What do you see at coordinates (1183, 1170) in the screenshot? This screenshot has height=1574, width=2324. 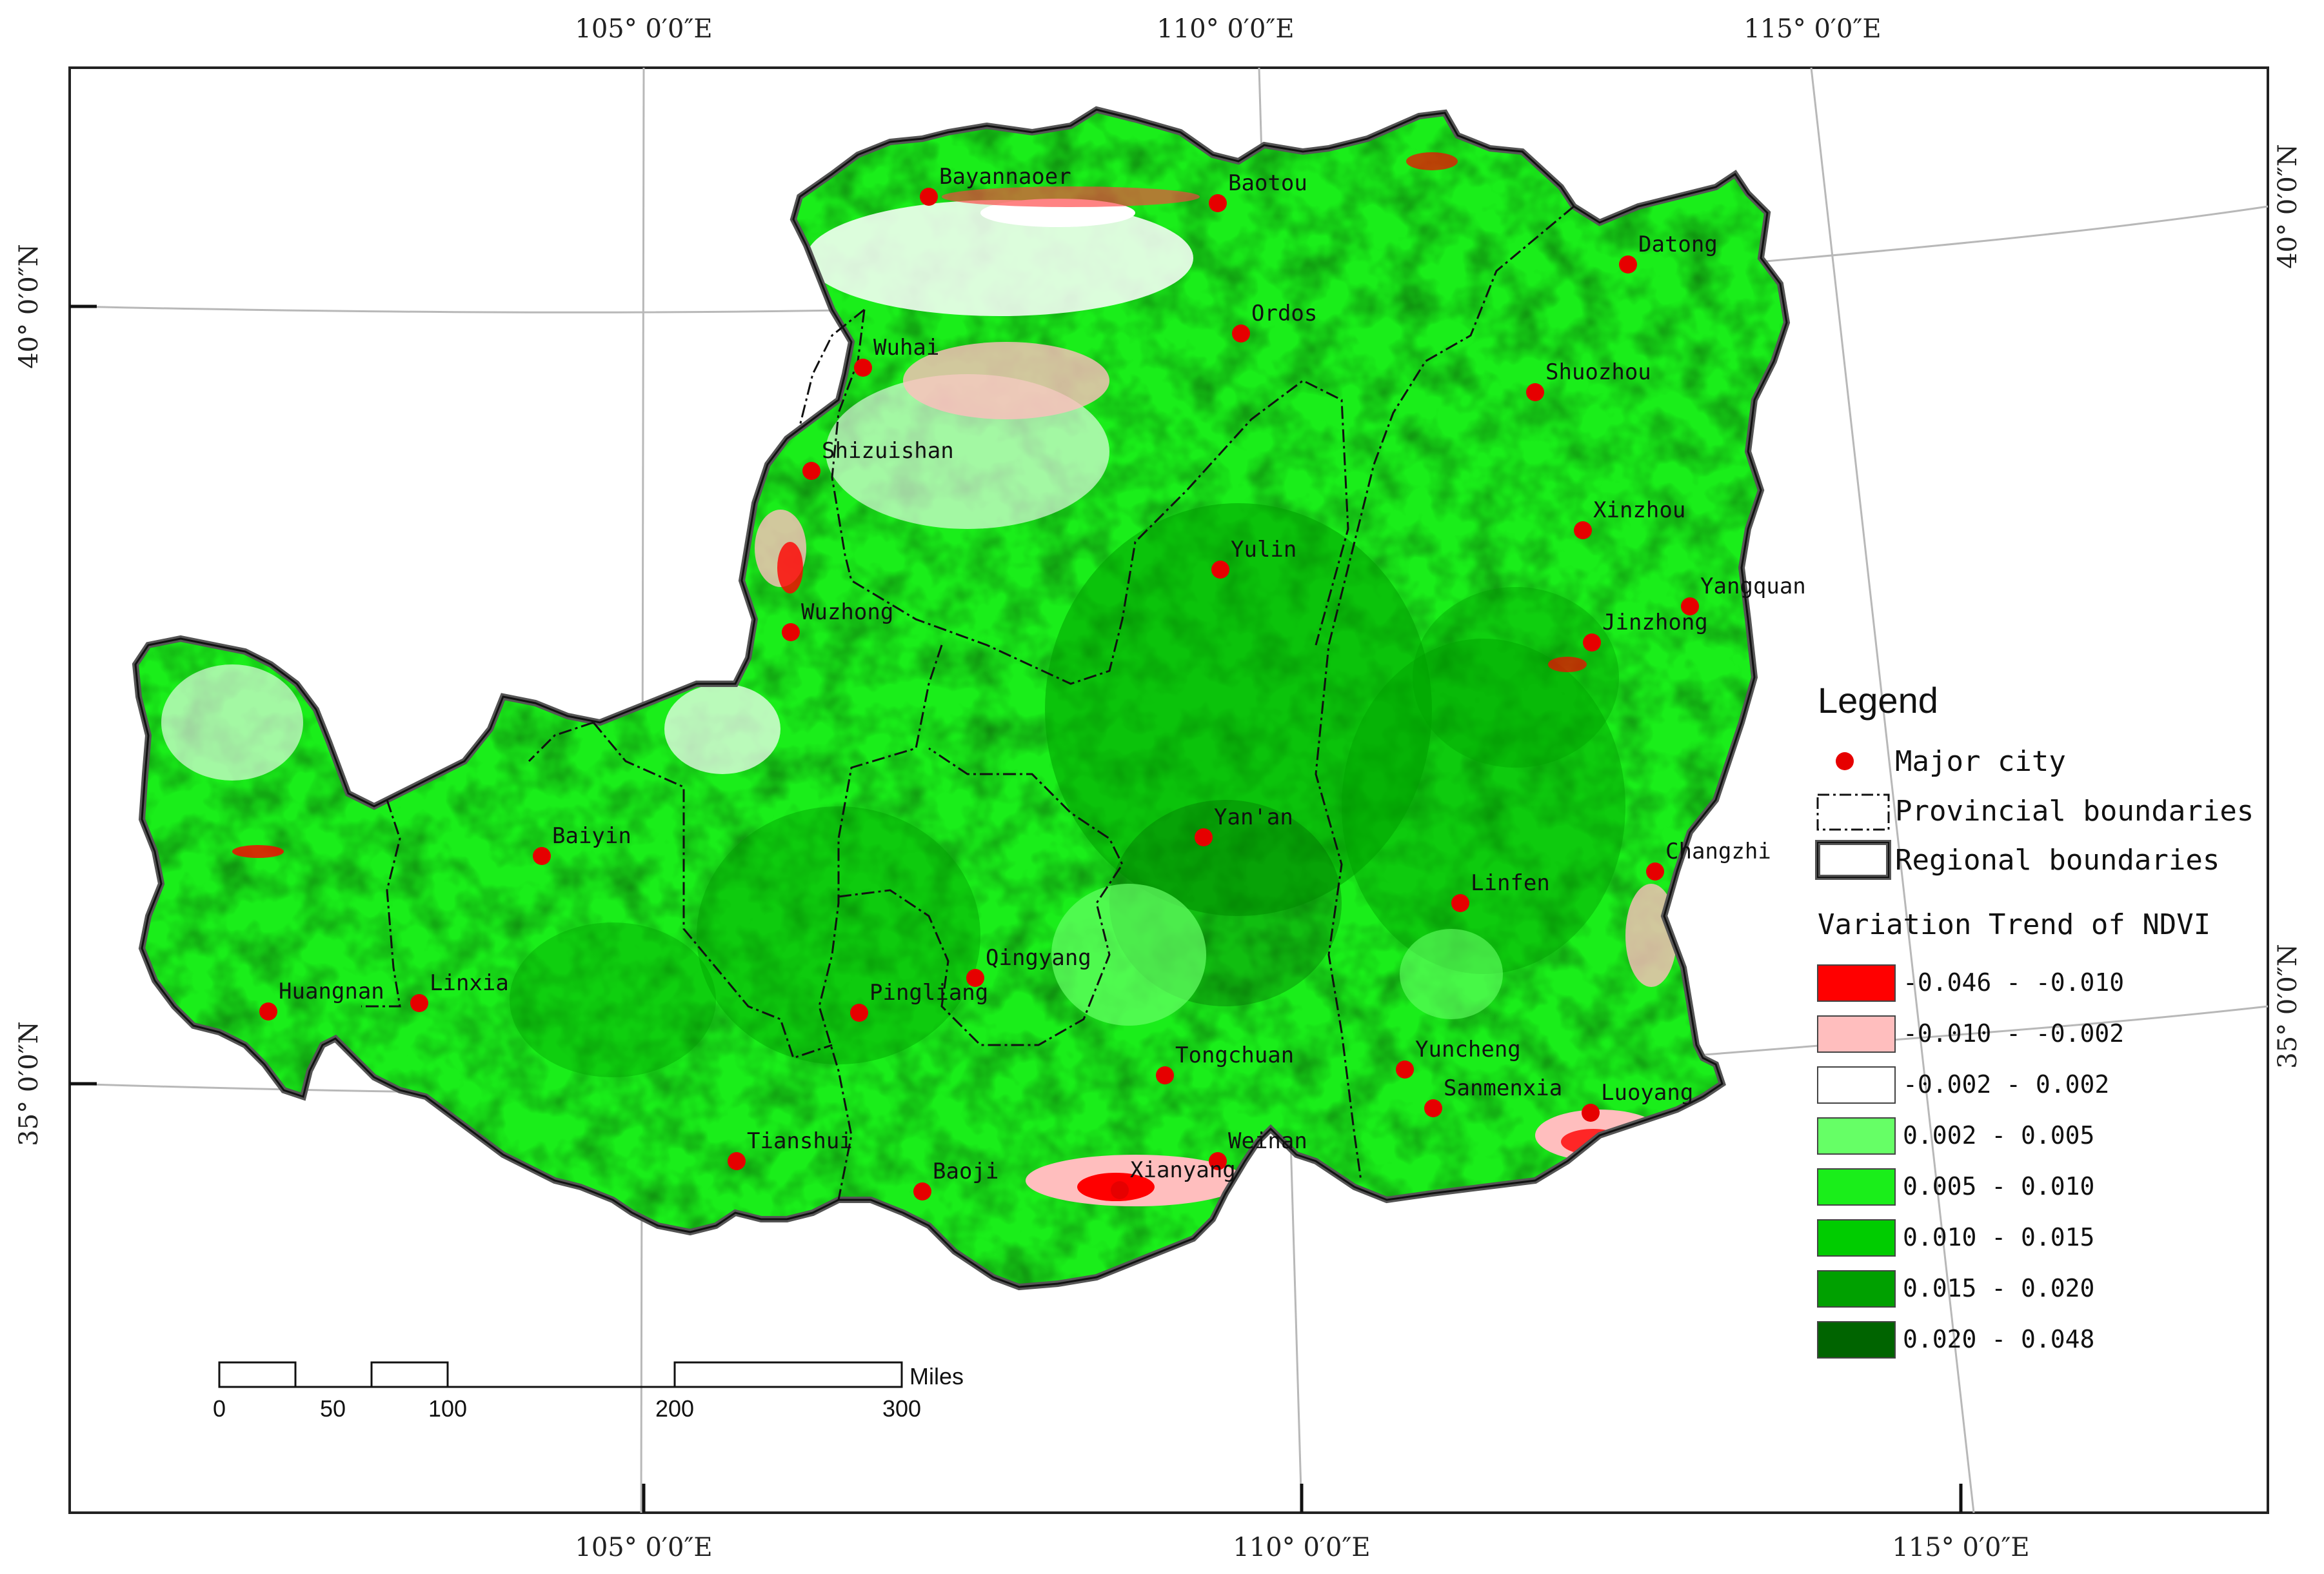 I see `city-label: Xianyang` at bounding box center [1183, 1170].